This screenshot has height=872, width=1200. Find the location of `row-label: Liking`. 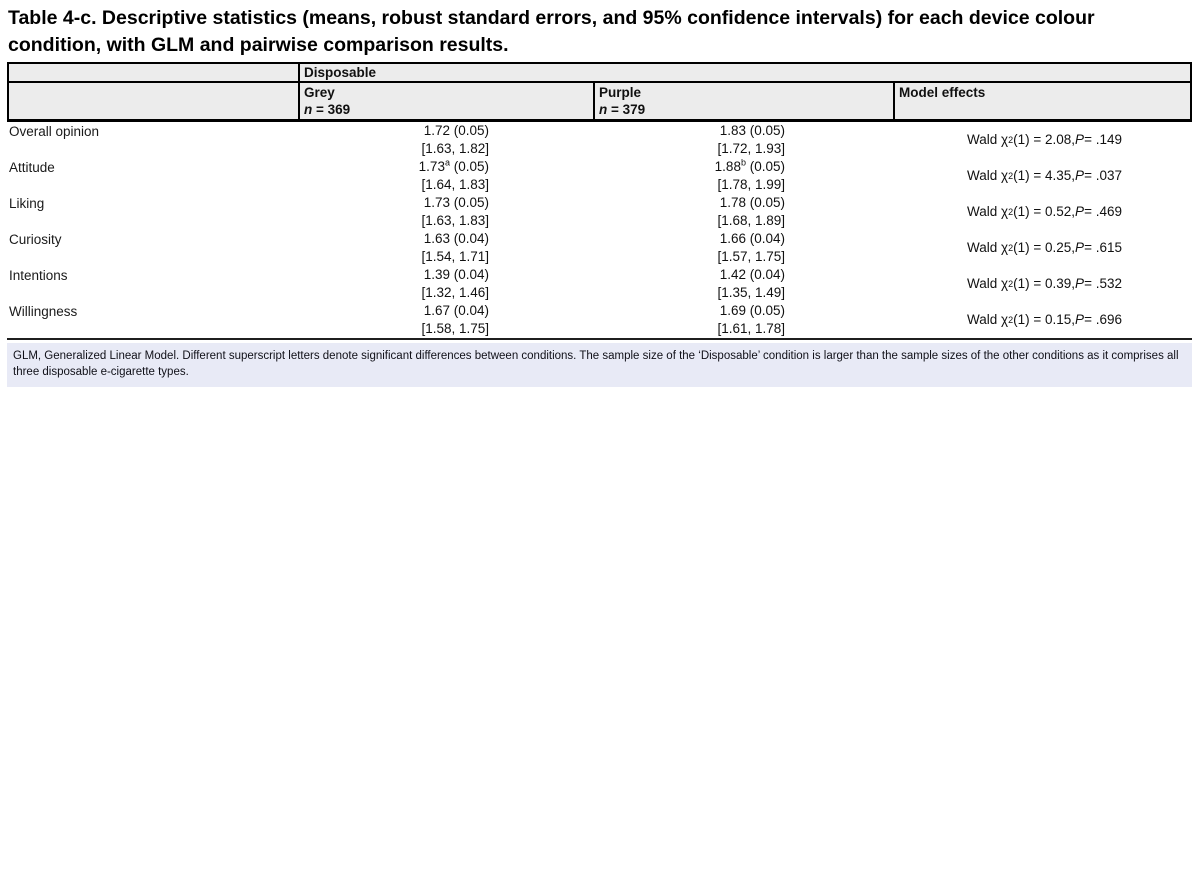

row-label: Liking is located at coordinates (27, 203).